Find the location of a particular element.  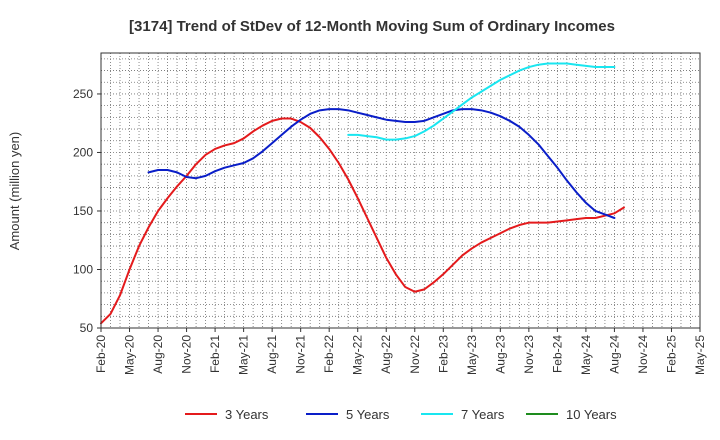

x-tick-label: Feb-22 is located at coordinates (329, 354).